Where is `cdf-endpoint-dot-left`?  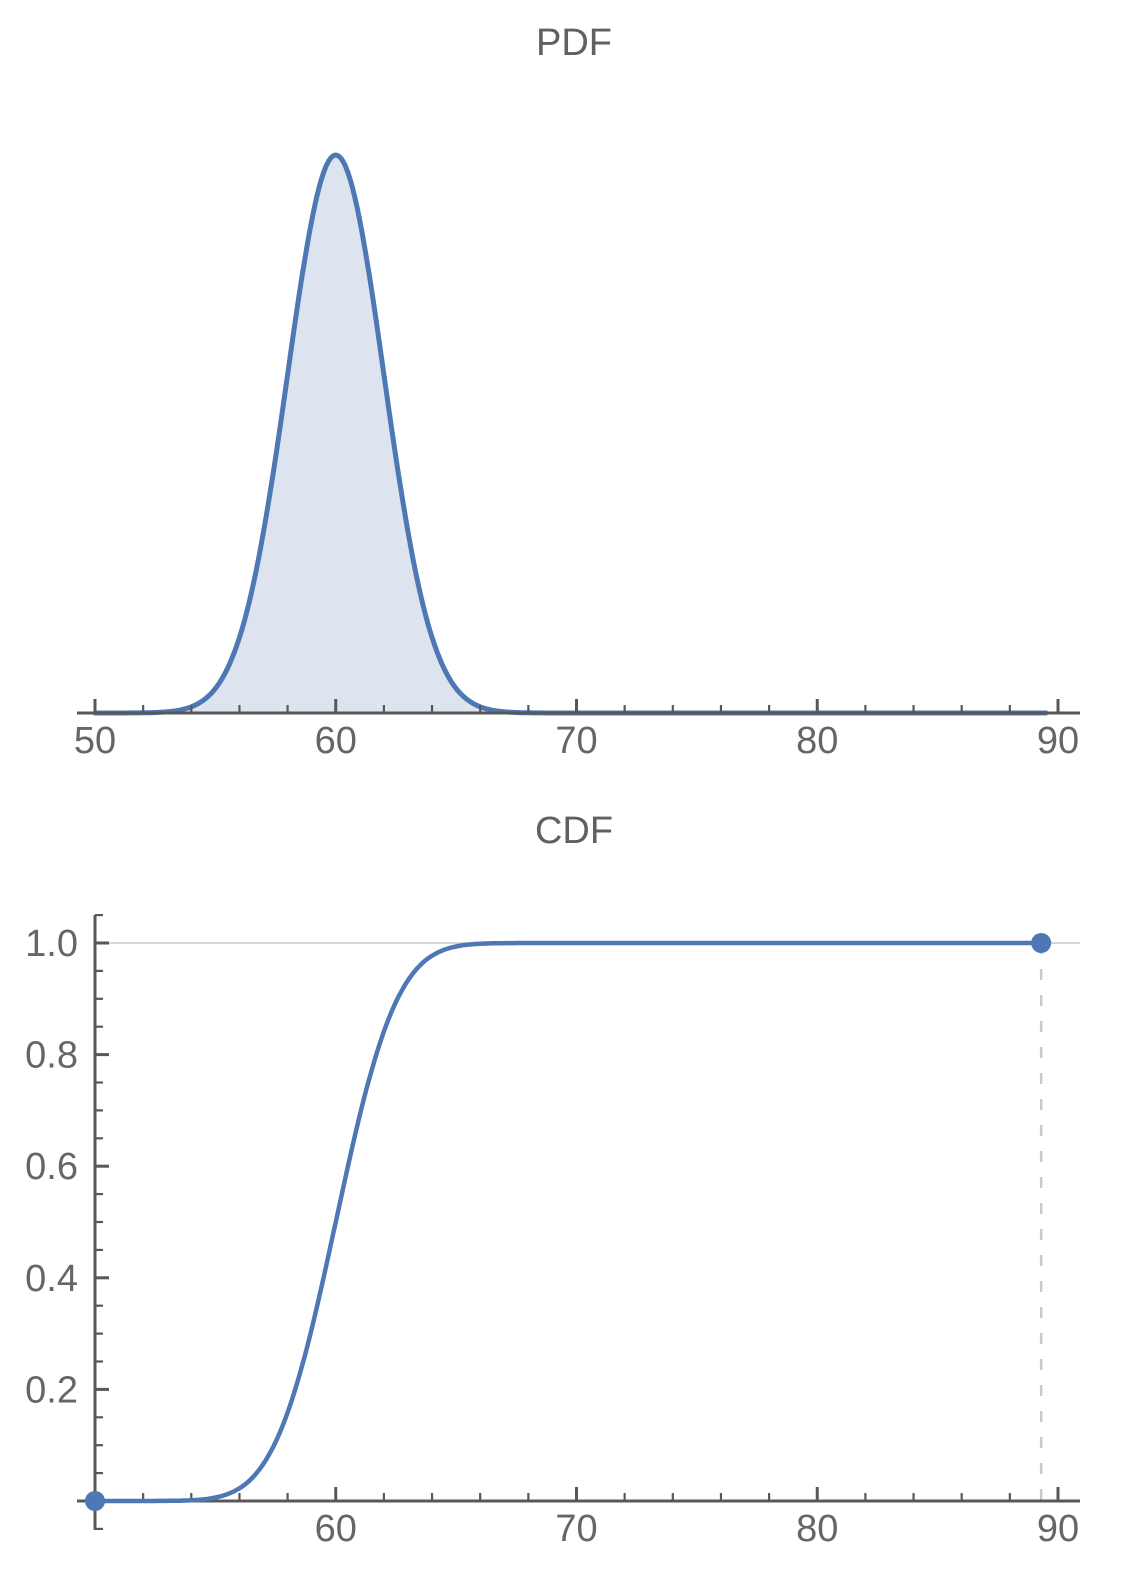 cdf-endpoint-dot-left is located at coordinates (95, 1501).